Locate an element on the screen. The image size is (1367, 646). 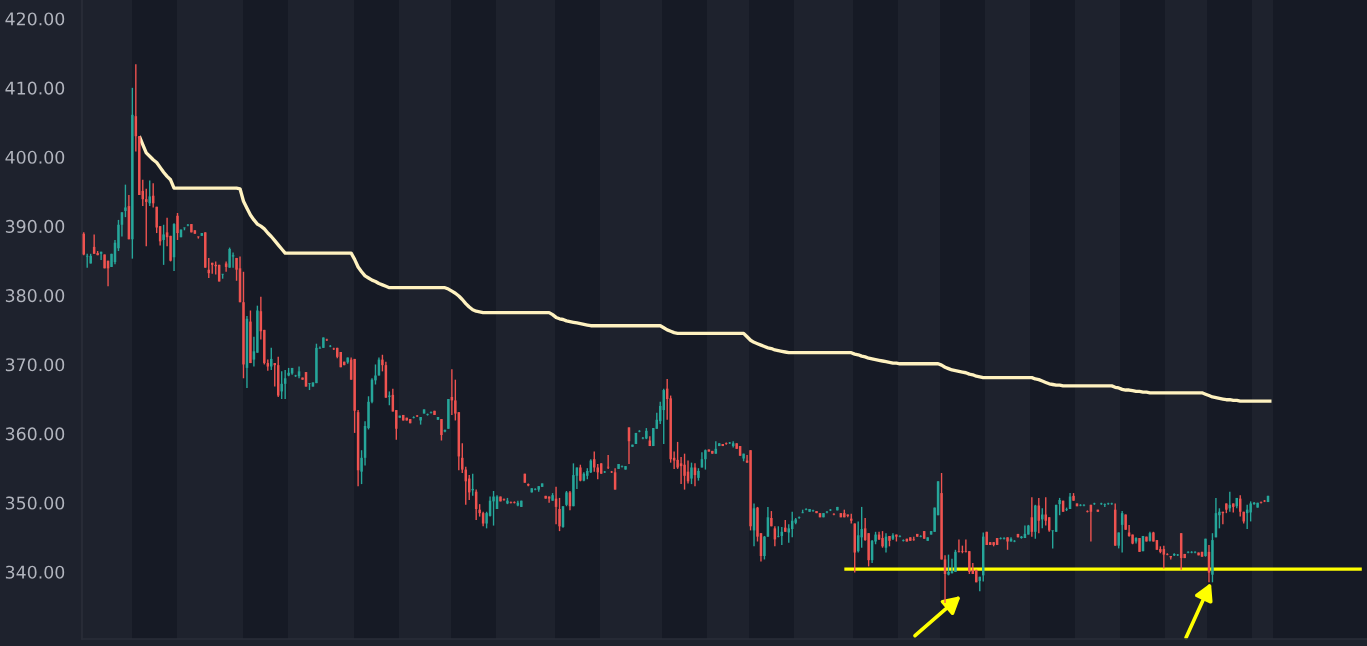
y-tick-label: 410.00 is located at coordinates (35, 88).